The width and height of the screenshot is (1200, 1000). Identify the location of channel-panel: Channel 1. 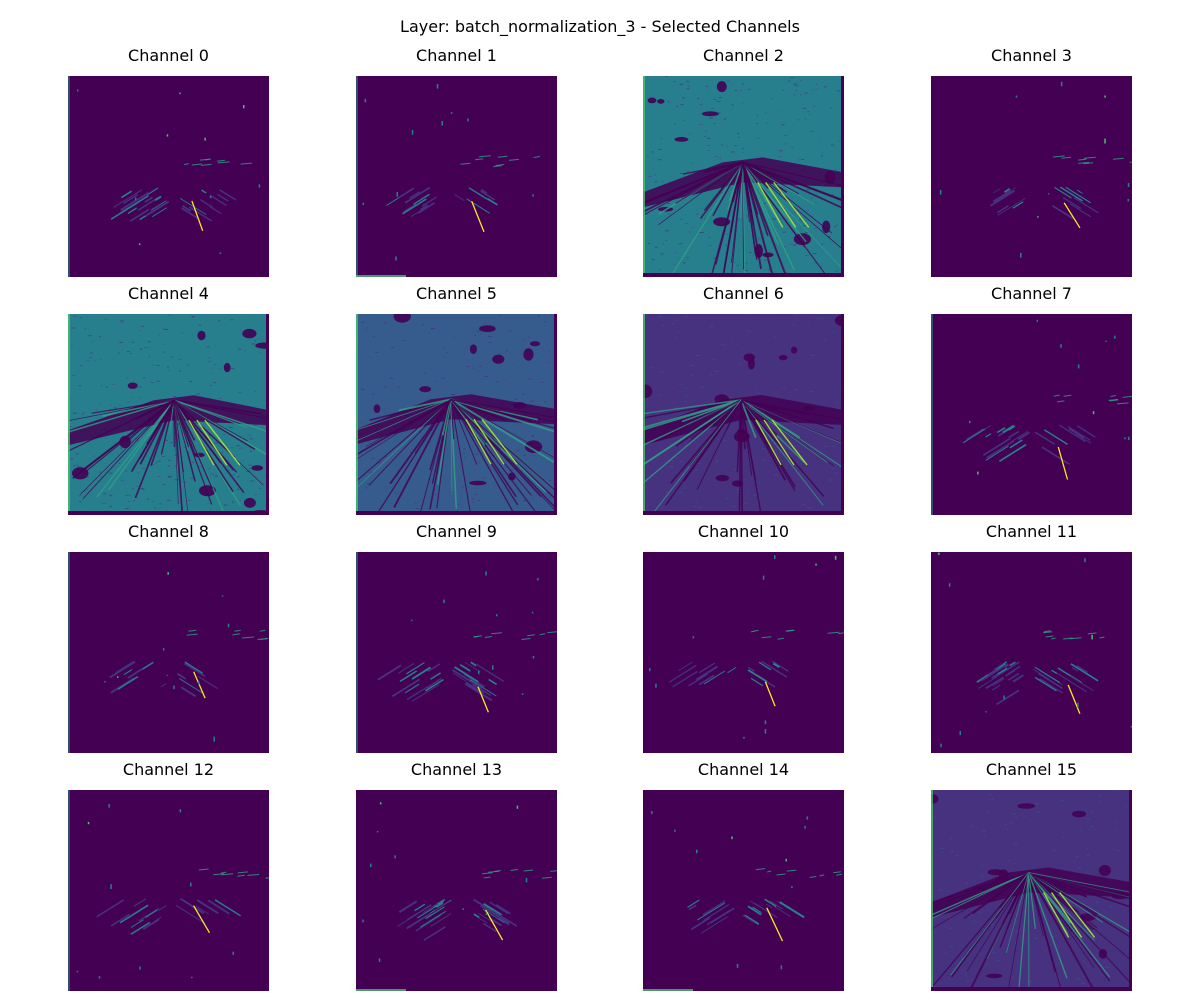
(456, 161).